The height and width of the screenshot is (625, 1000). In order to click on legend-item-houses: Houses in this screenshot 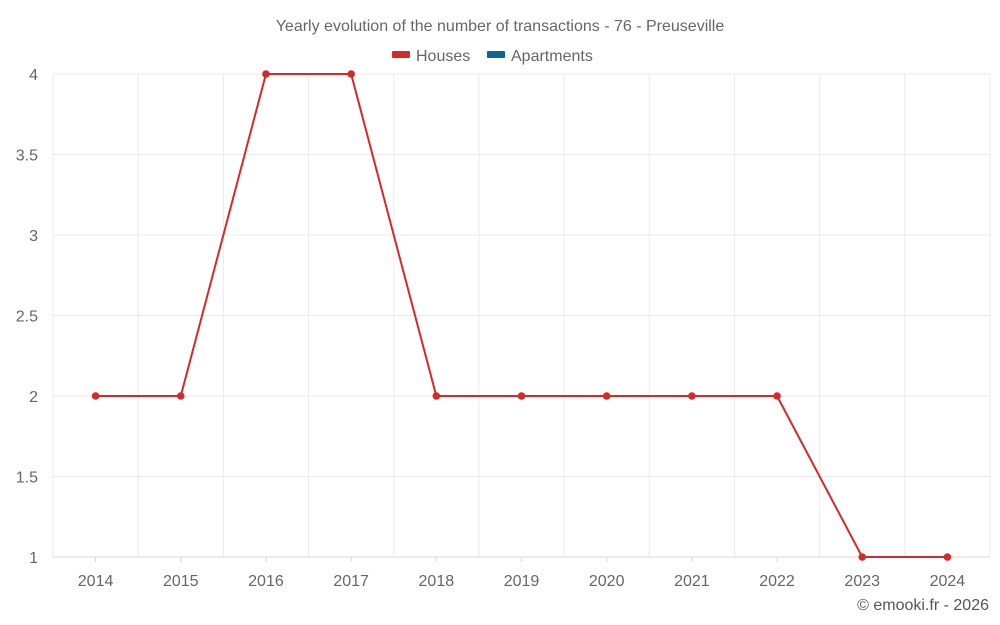, I will do `click(431, 56)`.